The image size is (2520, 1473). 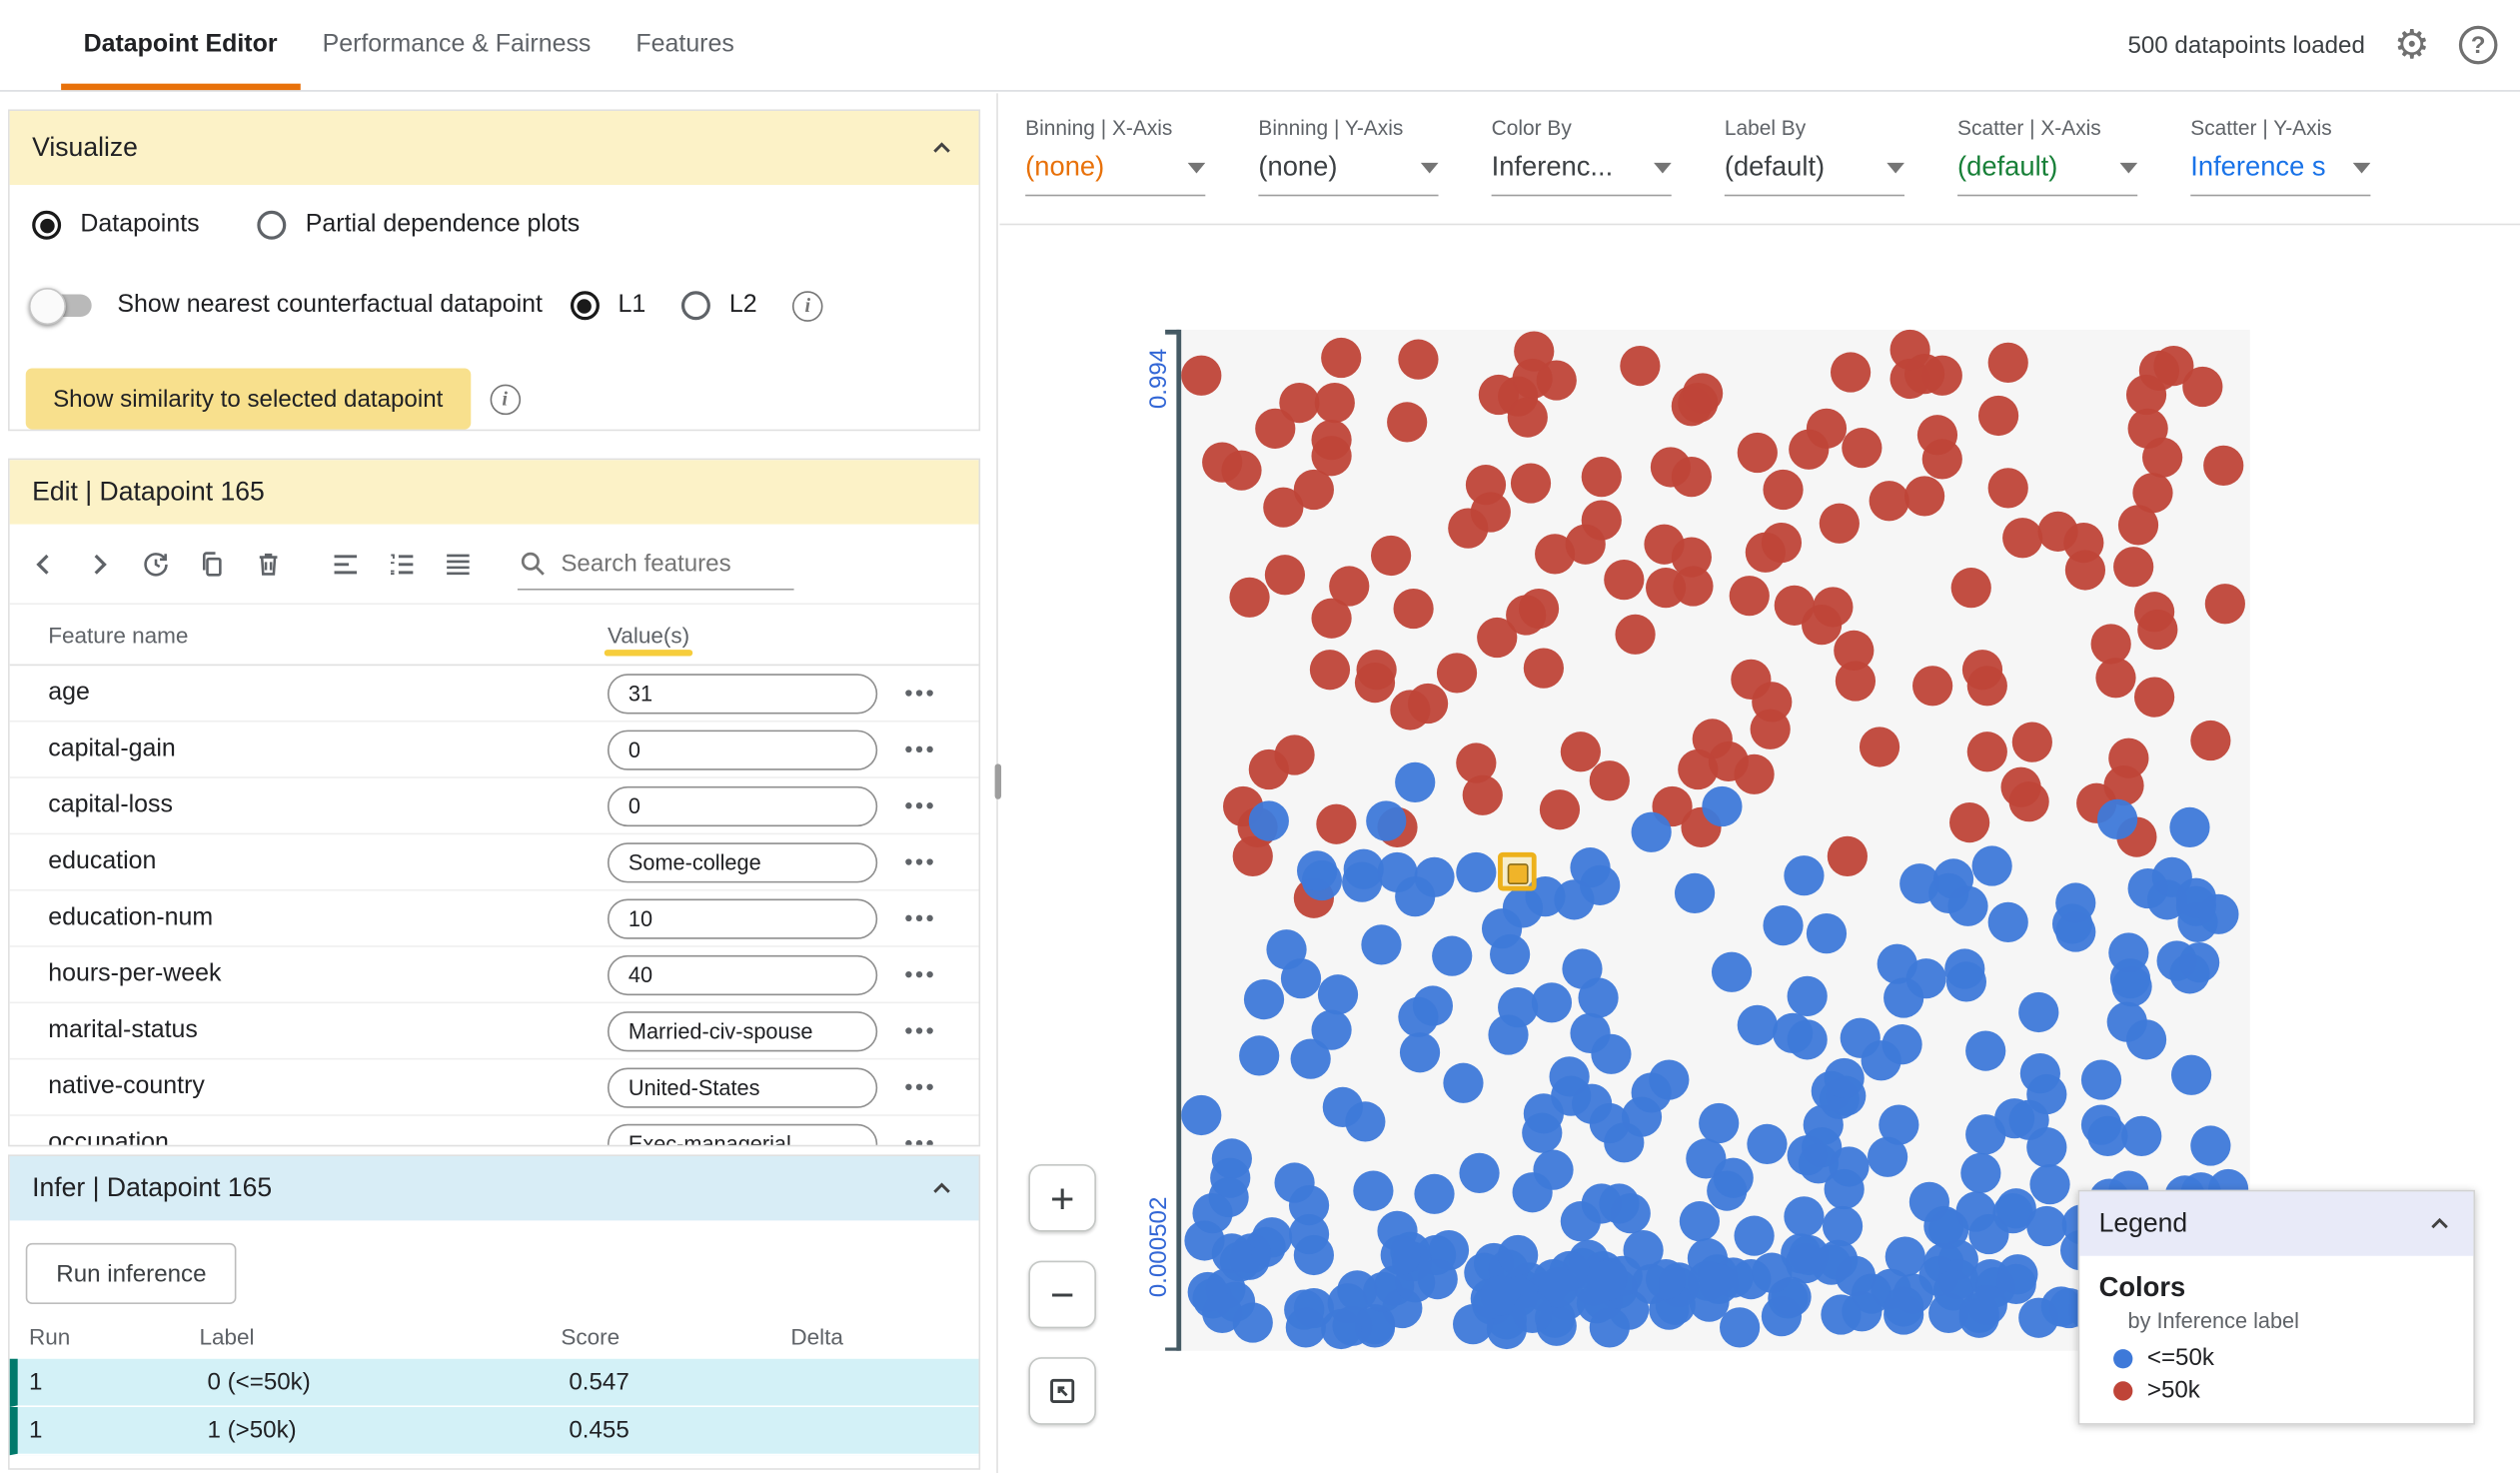 What do you see at coordinates (1517, 870) in the screenshot?
I see `selected-datapoint-marker` at bounding box center [1517, 870].